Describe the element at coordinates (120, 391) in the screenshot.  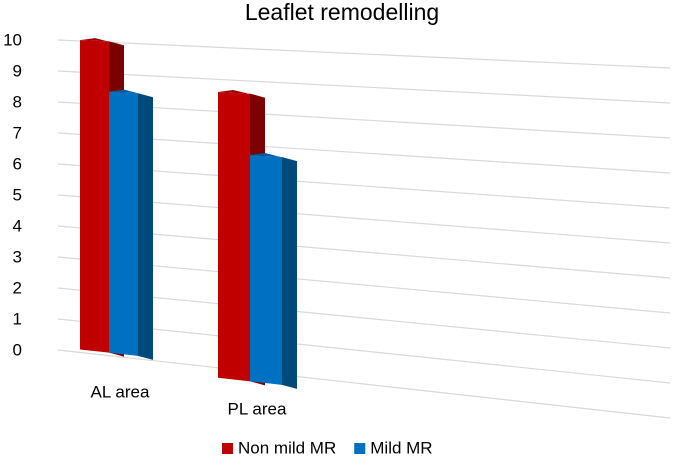
I see `x-tick-label: AL area` at that location.